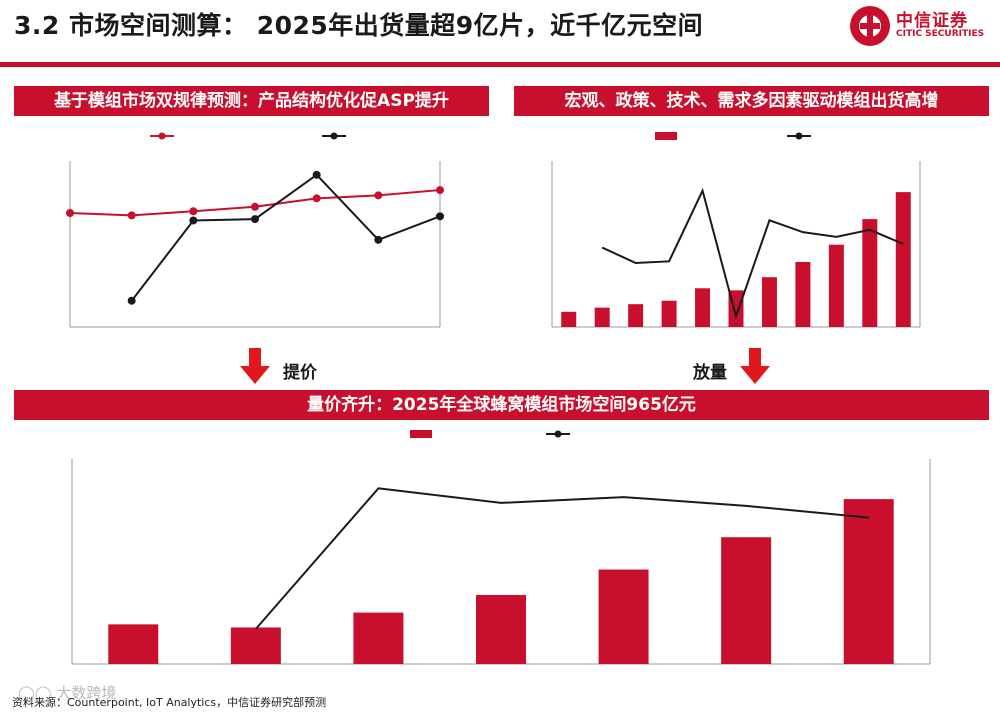  I want to click on down-arrow-left-icon, so click(255, 366).